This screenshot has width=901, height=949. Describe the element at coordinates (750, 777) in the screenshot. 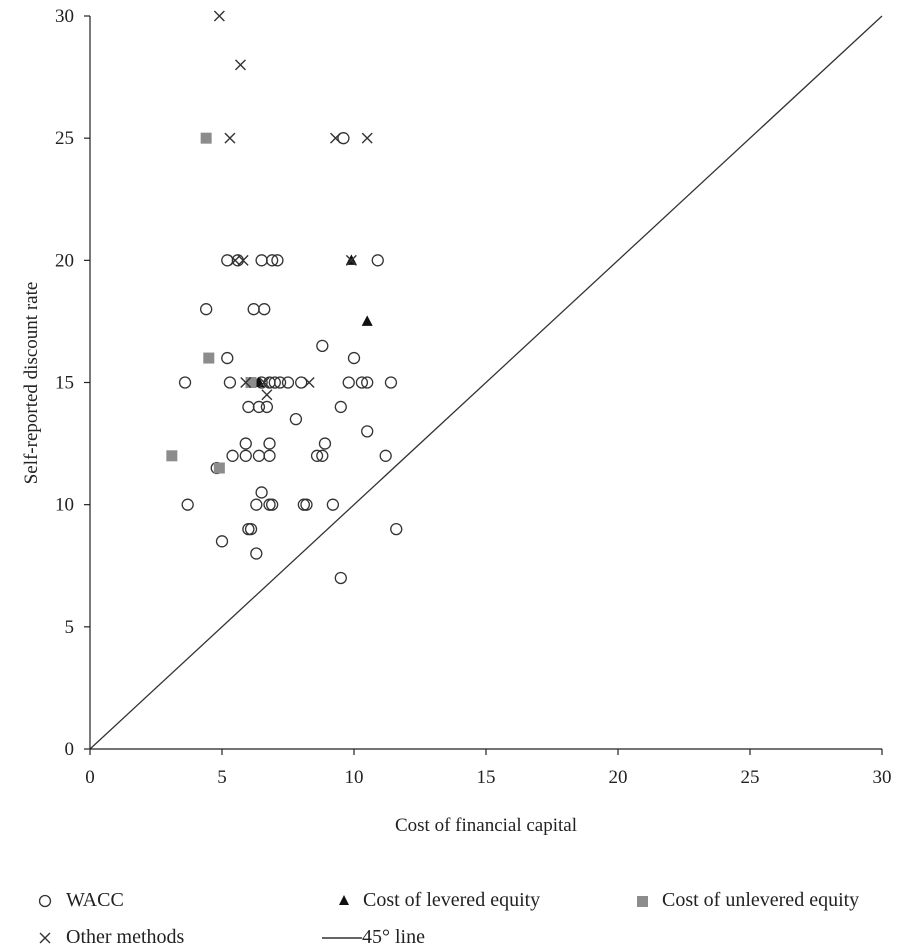

I see `x-tick-label: 25` at that location.